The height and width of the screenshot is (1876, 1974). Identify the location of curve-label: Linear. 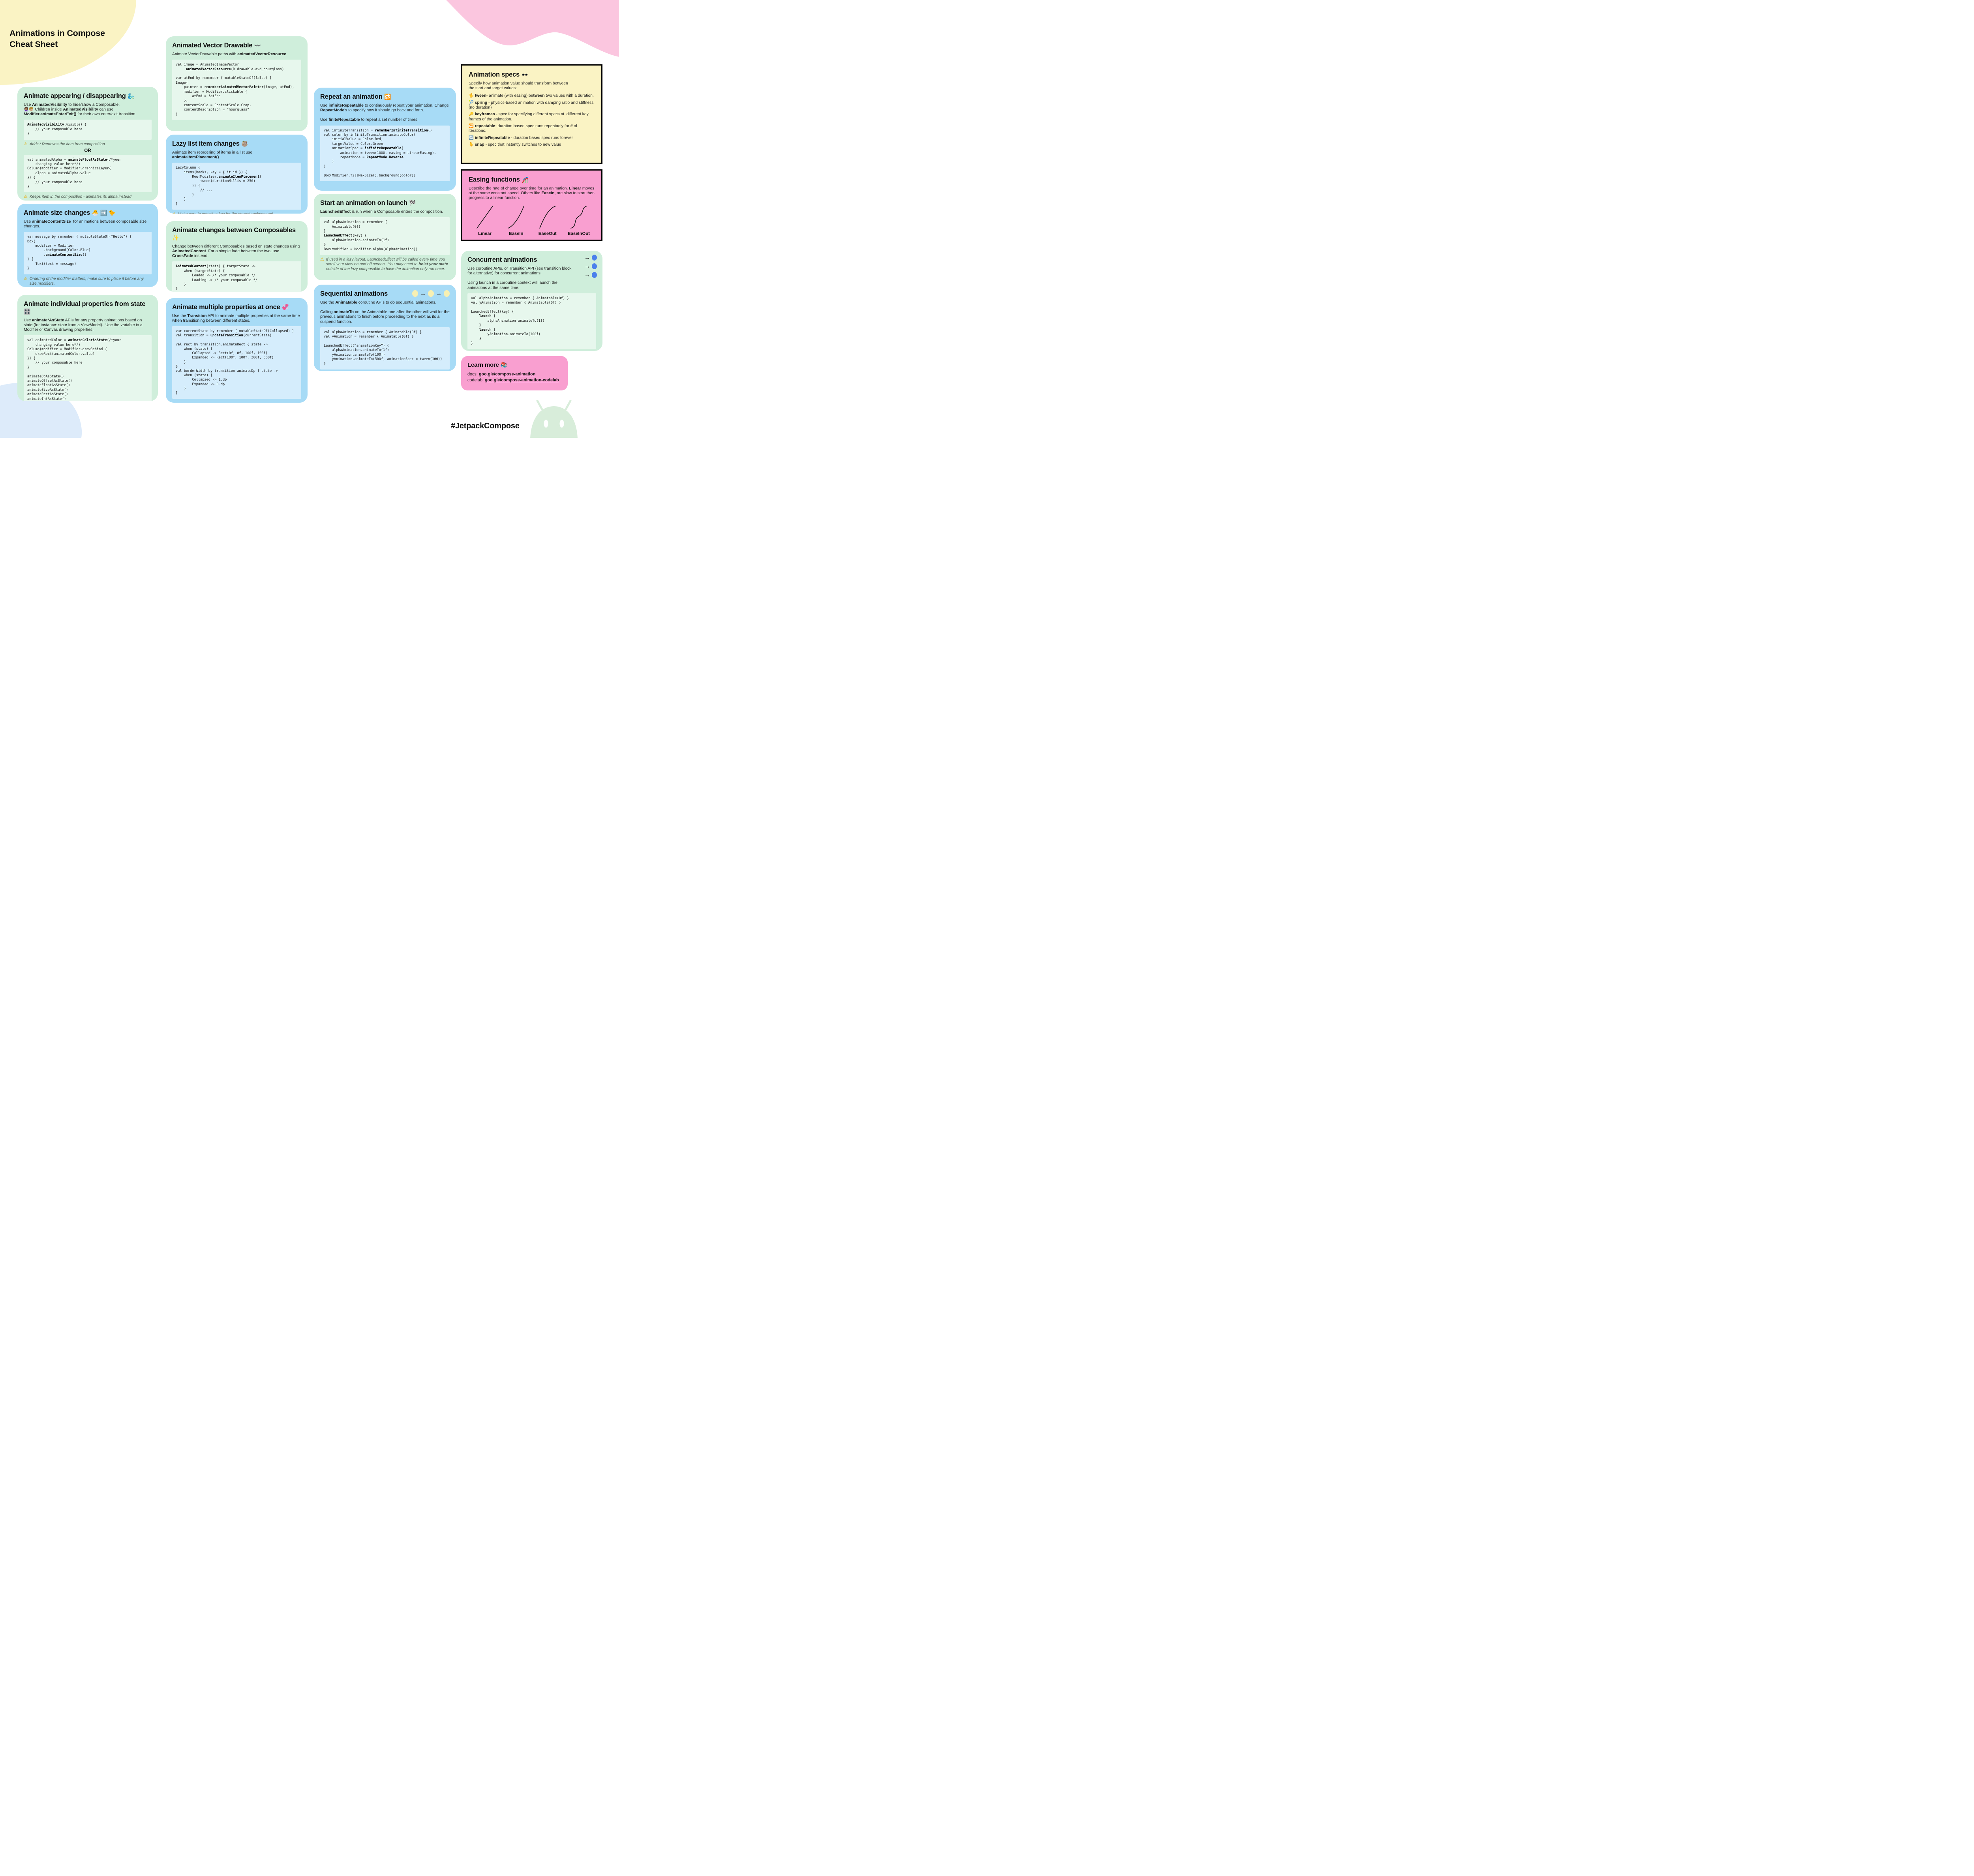
(485, 233).